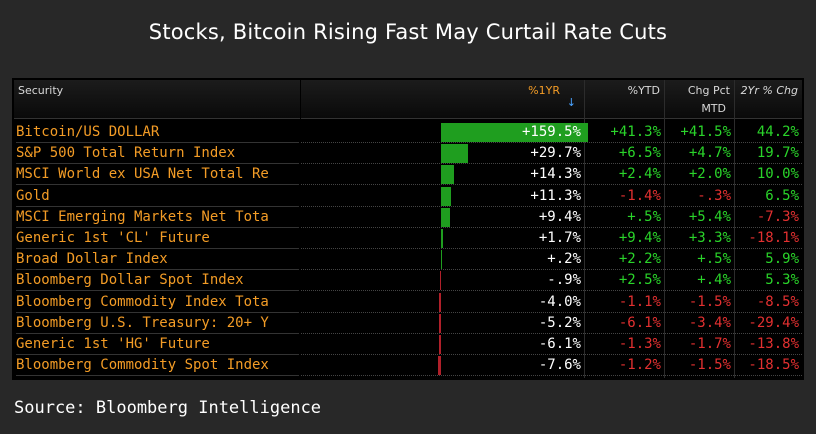 This screenshot has width=816, height=434. I want to click on one-yr-value: -.9%, so click(442, 281).